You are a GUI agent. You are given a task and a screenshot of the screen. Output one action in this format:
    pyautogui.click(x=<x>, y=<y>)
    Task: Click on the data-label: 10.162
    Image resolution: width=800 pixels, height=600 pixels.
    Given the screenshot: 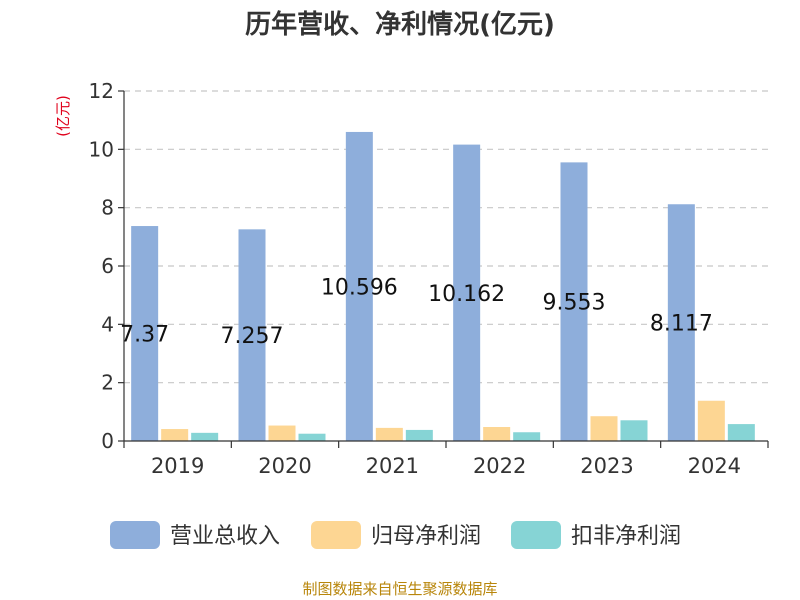 What is the action you would take?
    pyautogui.click(x=466, y=294)
    